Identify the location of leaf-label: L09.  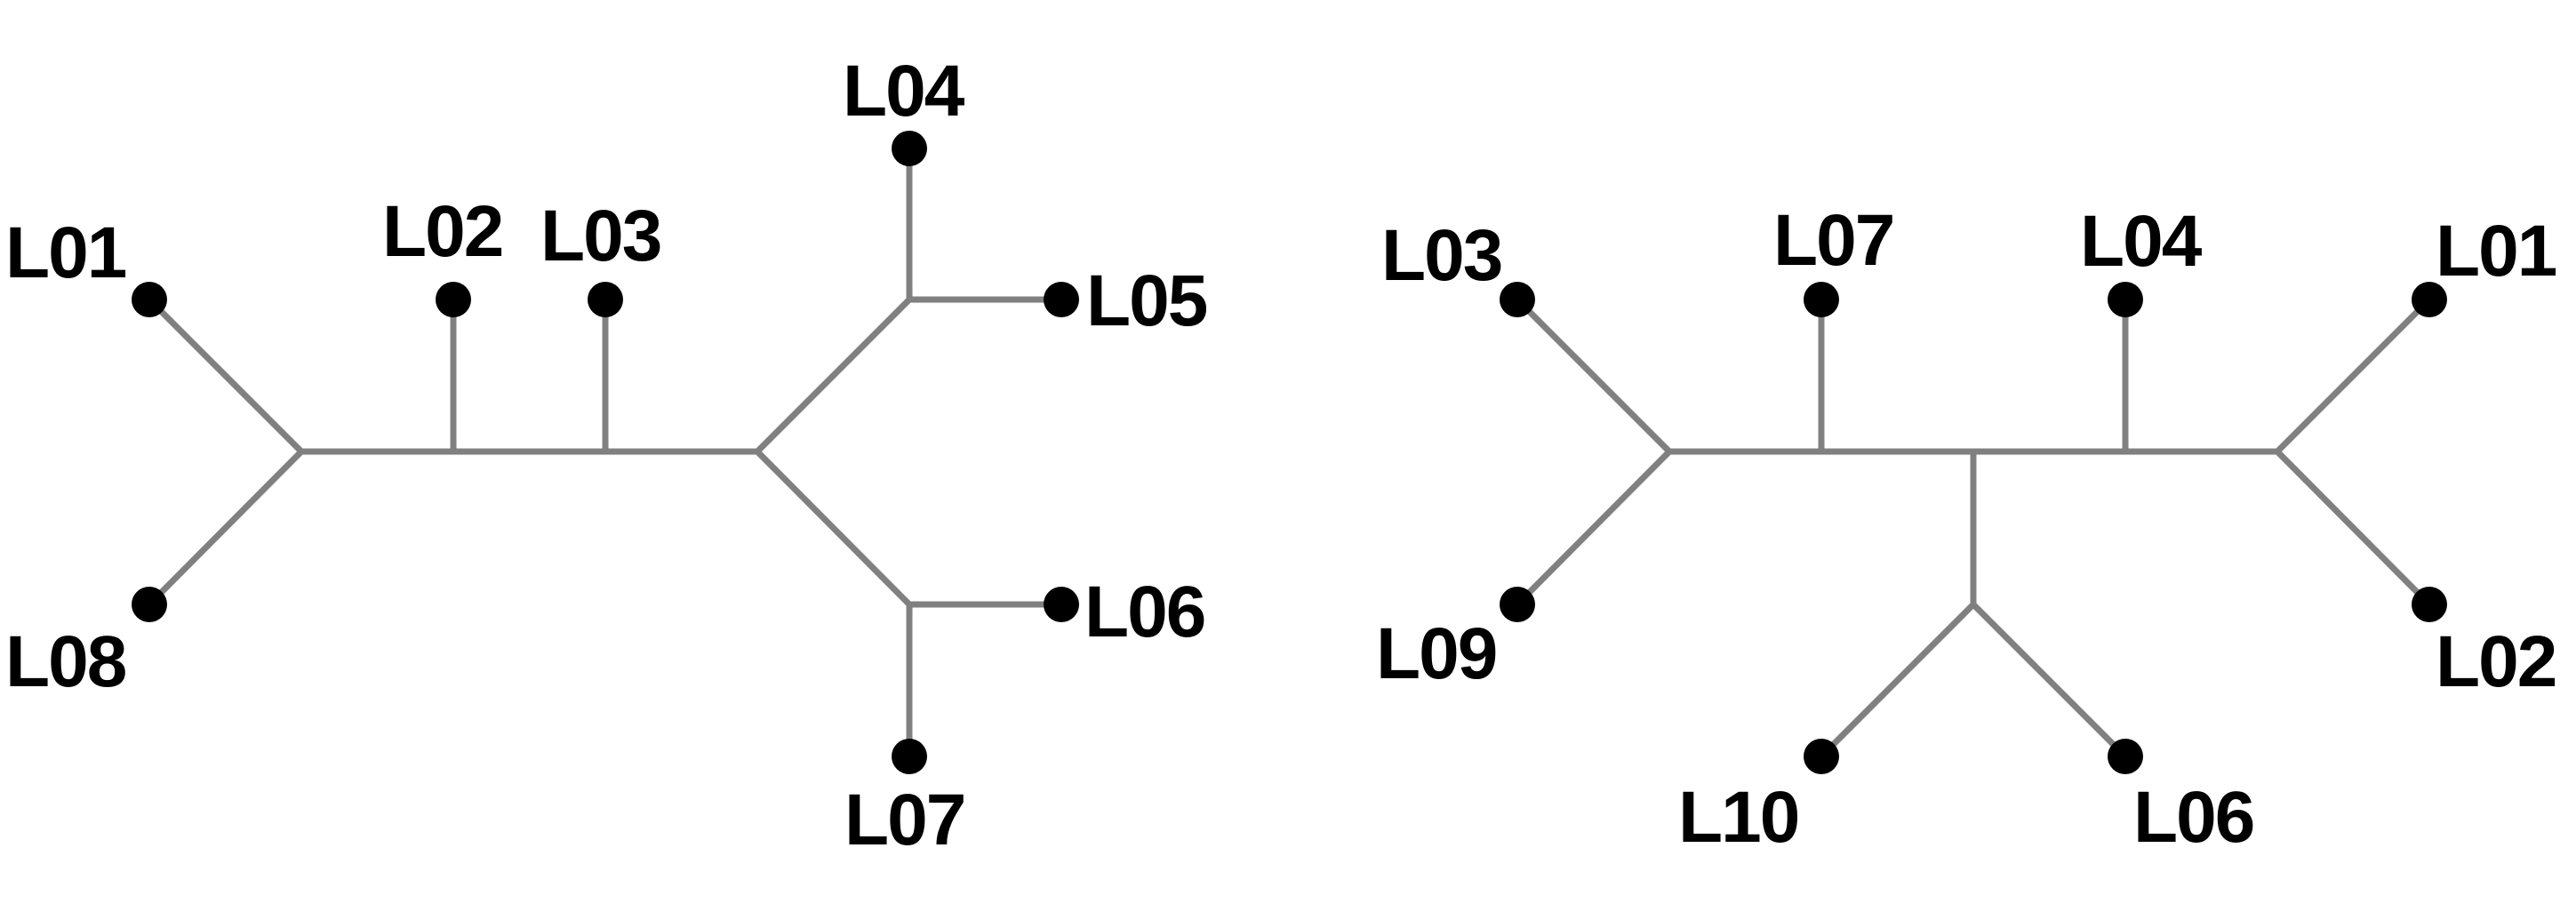
(1436, 653).